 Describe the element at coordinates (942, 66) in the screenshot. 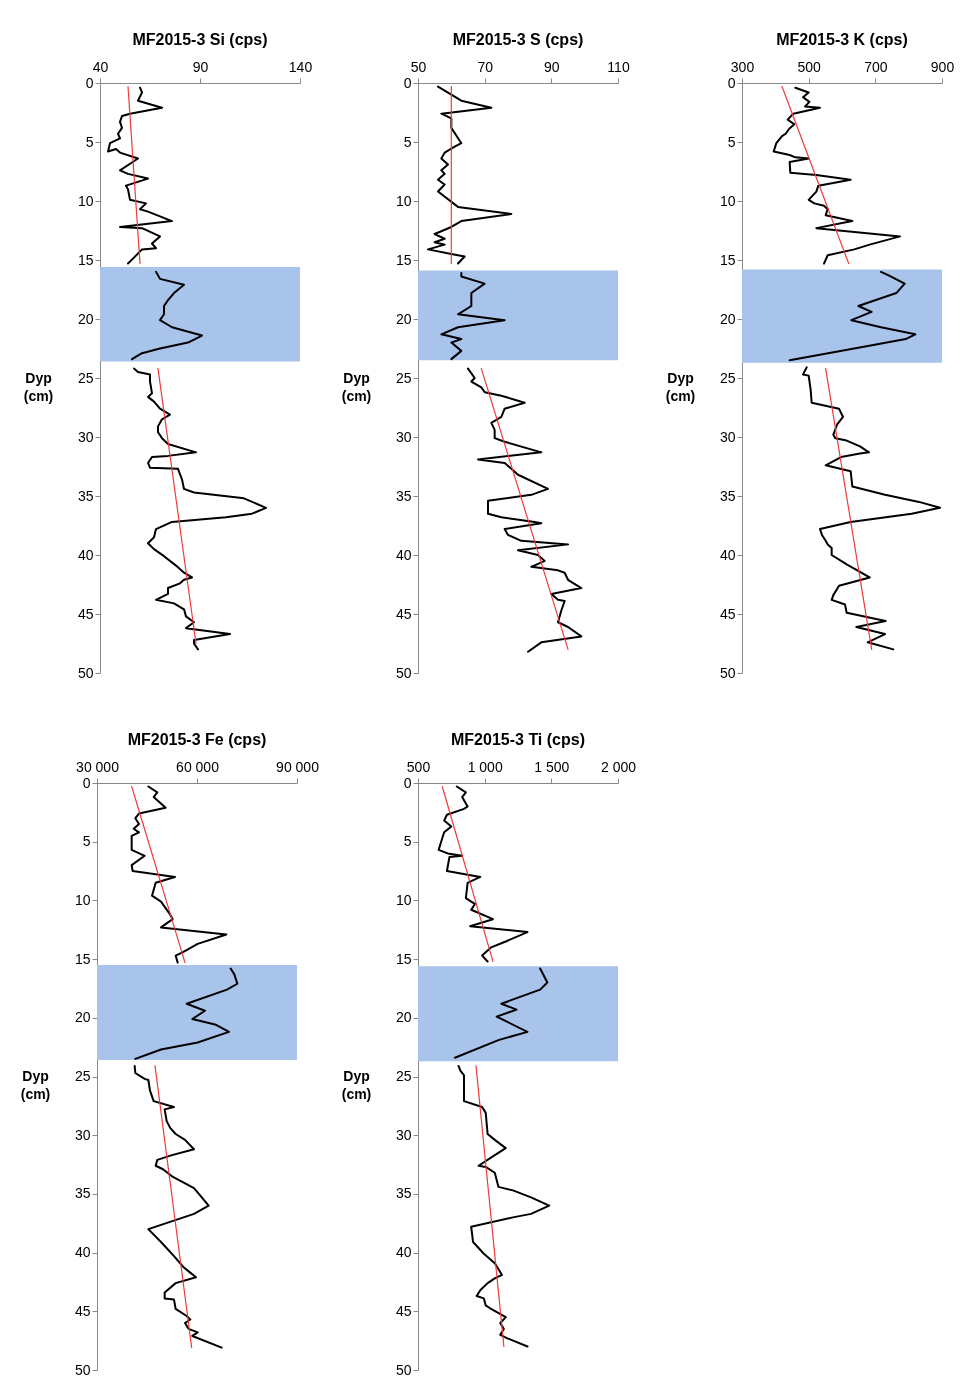

I see `x-tick-label: 900` at that location.